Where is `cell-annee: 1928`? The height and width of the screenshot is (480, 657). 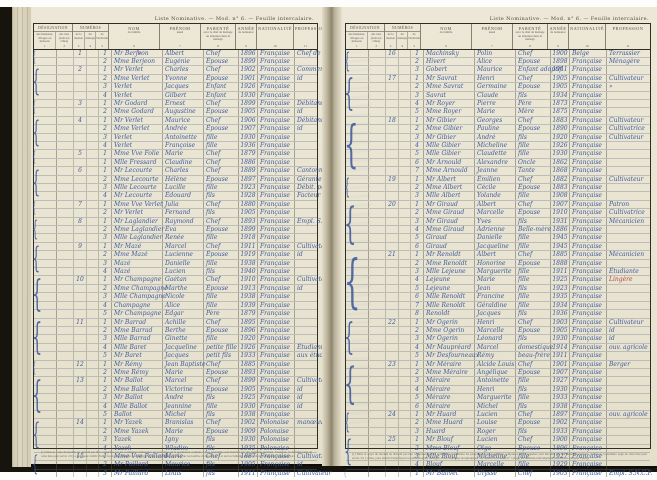
cell-annee: 1928 is located at coordinates (248, 196).